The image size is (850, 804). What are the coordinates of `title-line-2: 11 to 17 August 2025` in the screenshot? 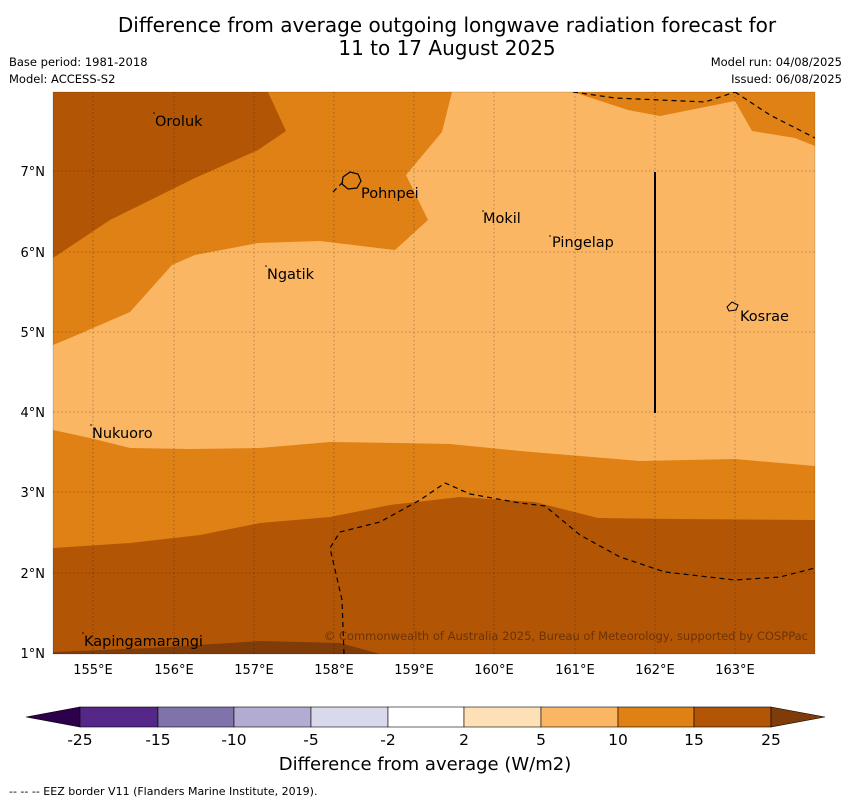 It's located at (447, 48).